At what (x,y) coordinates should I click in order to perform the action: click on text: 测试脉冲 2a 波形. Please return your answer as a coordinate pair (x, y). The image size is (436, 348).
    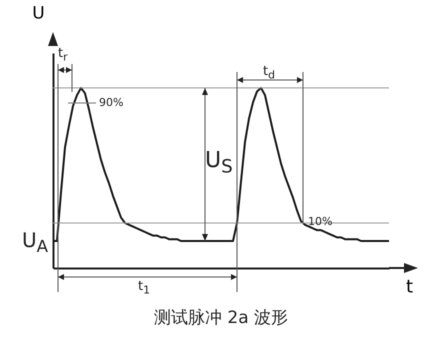
    Looking at the image, I should click on (221, 318).